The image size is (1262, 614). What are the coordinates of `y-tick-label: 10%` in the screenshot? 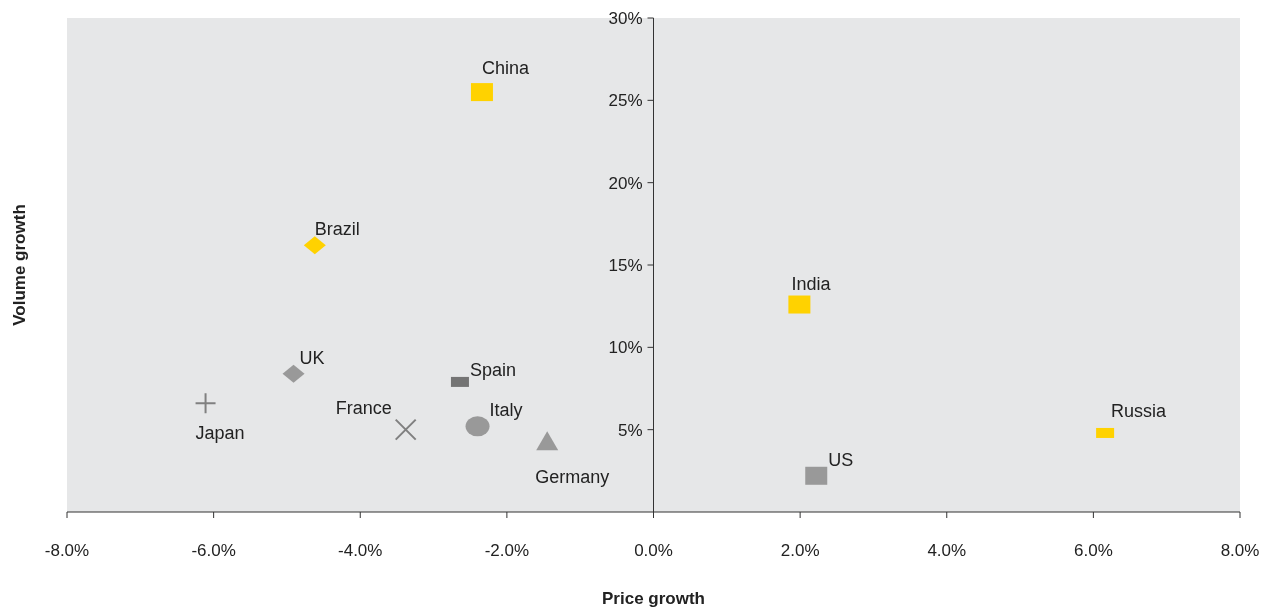 It's located at (625, 348).